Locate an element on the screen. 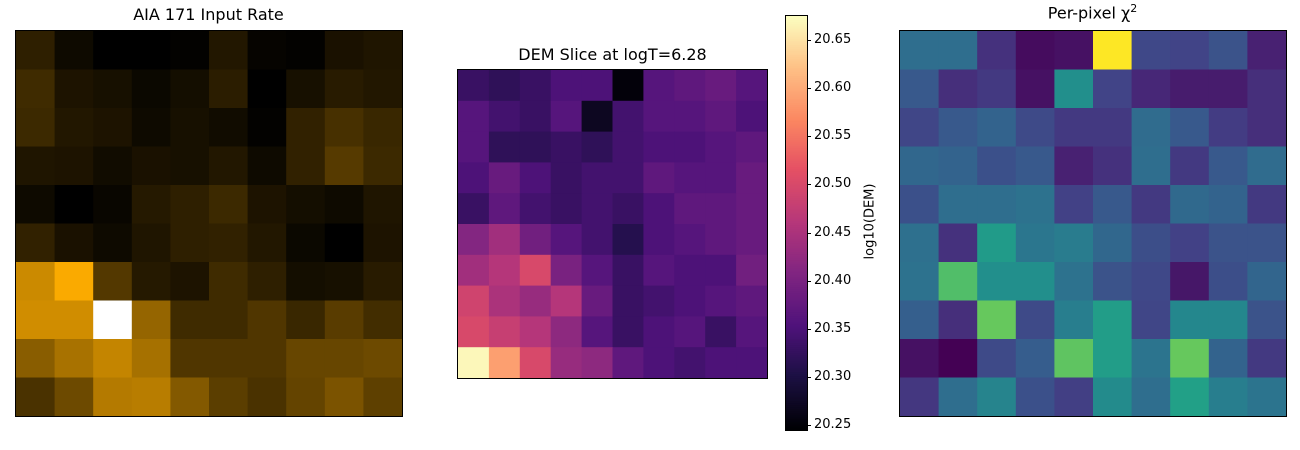  heatmap-cell-r0-c0 is located at coordinates (920, 51).